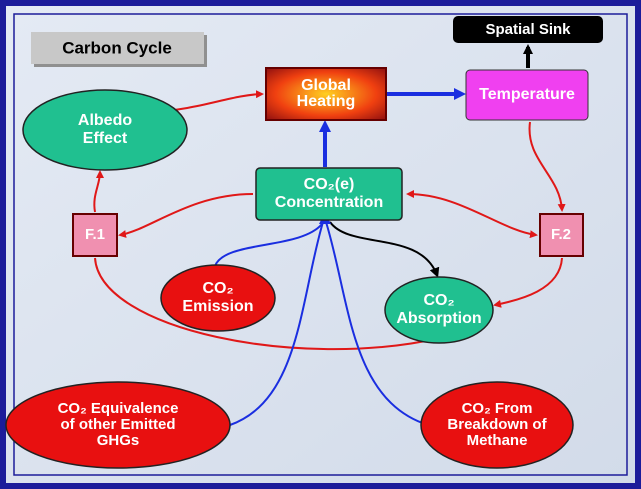 Image resolution: width=641 pixels, height=489 pixels. I want to click on node-label: F.2, so click(561, 234).